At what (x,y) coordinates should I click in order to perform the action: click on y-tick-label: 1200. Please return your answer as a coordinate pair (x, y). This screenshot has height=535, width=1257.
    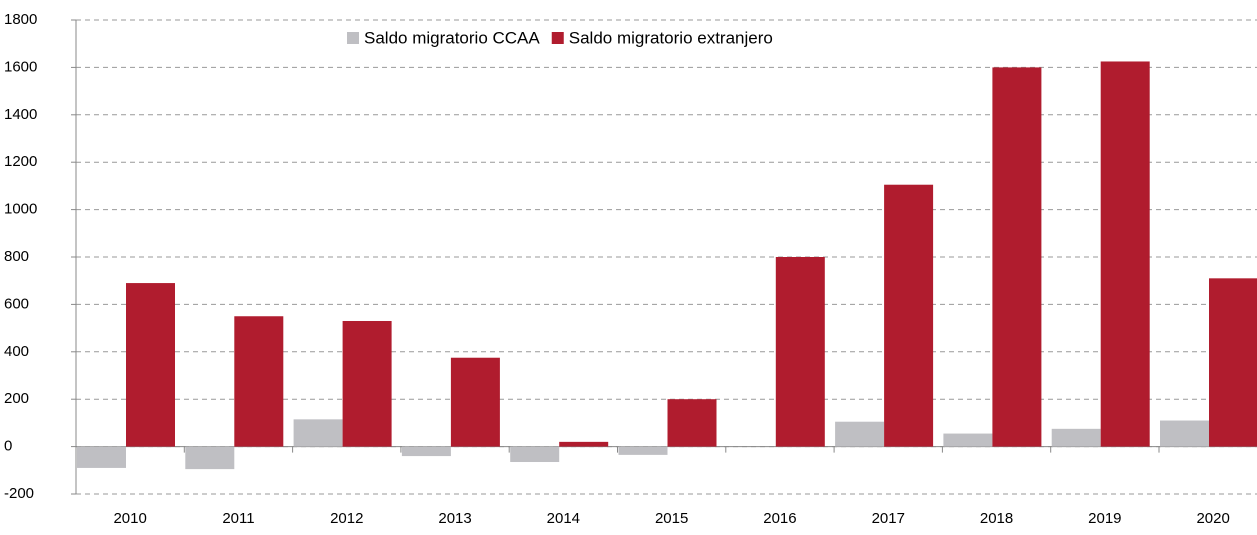
    Looking at the image, I should click on (20, 161).